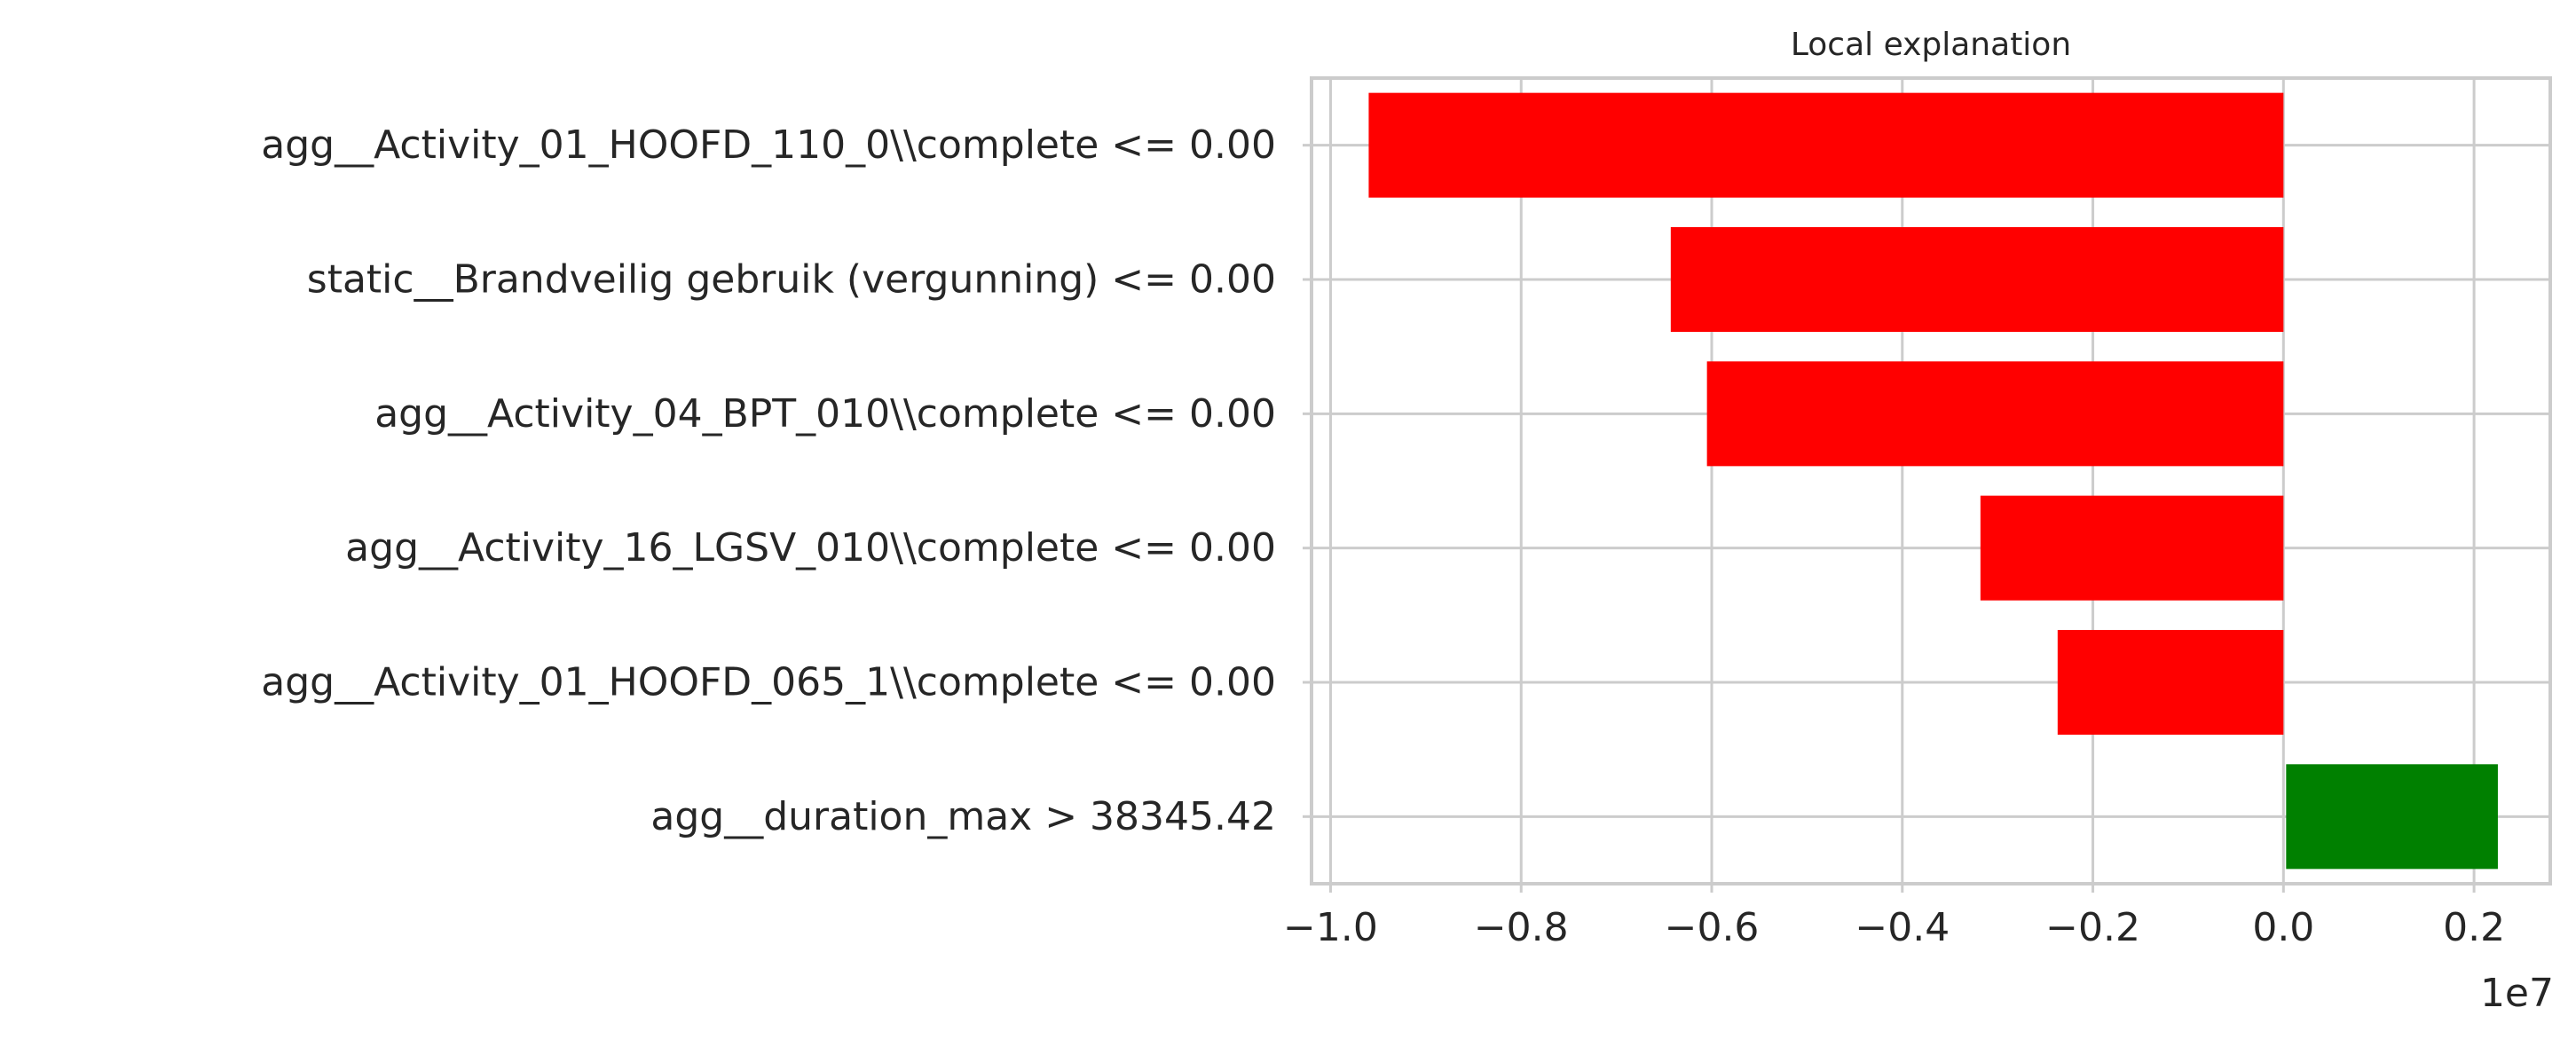 The width and height of the screenshot is (2576, 1047). Describe the element at coordinates (1712, 927) in the screenshot. I see `x-tick-label: −0.6` at that location.